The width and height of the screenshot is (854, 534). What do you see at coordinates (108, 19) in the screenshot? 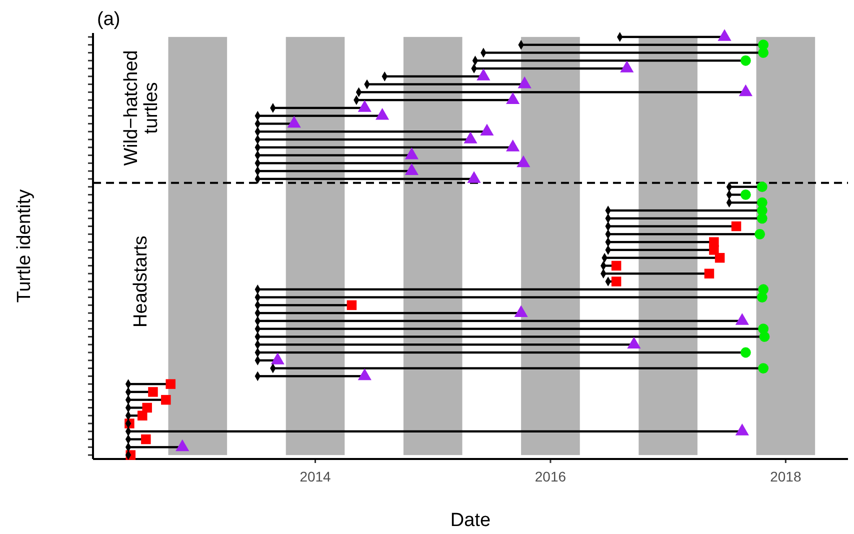
I see `text: (a)` at bounding box center [108, 19].